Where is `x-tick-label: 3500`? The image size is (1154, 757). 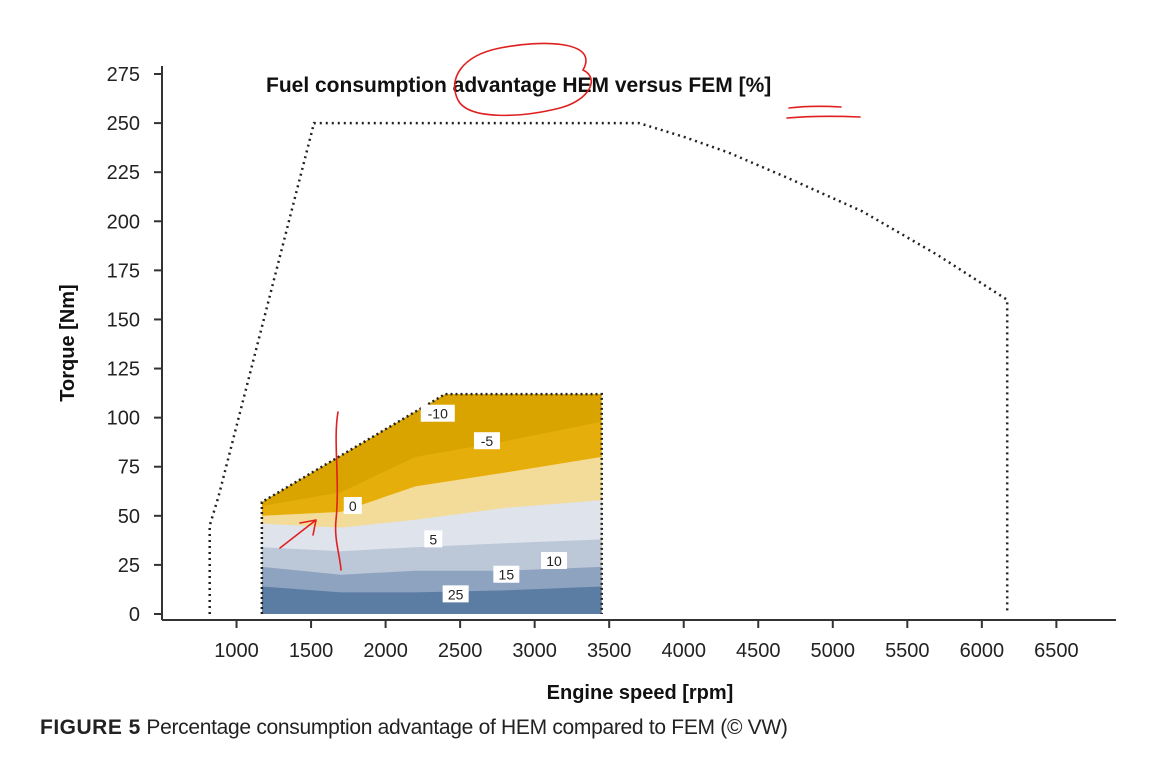 x-tick-label: 3500 is located at coordinates (609, 651).